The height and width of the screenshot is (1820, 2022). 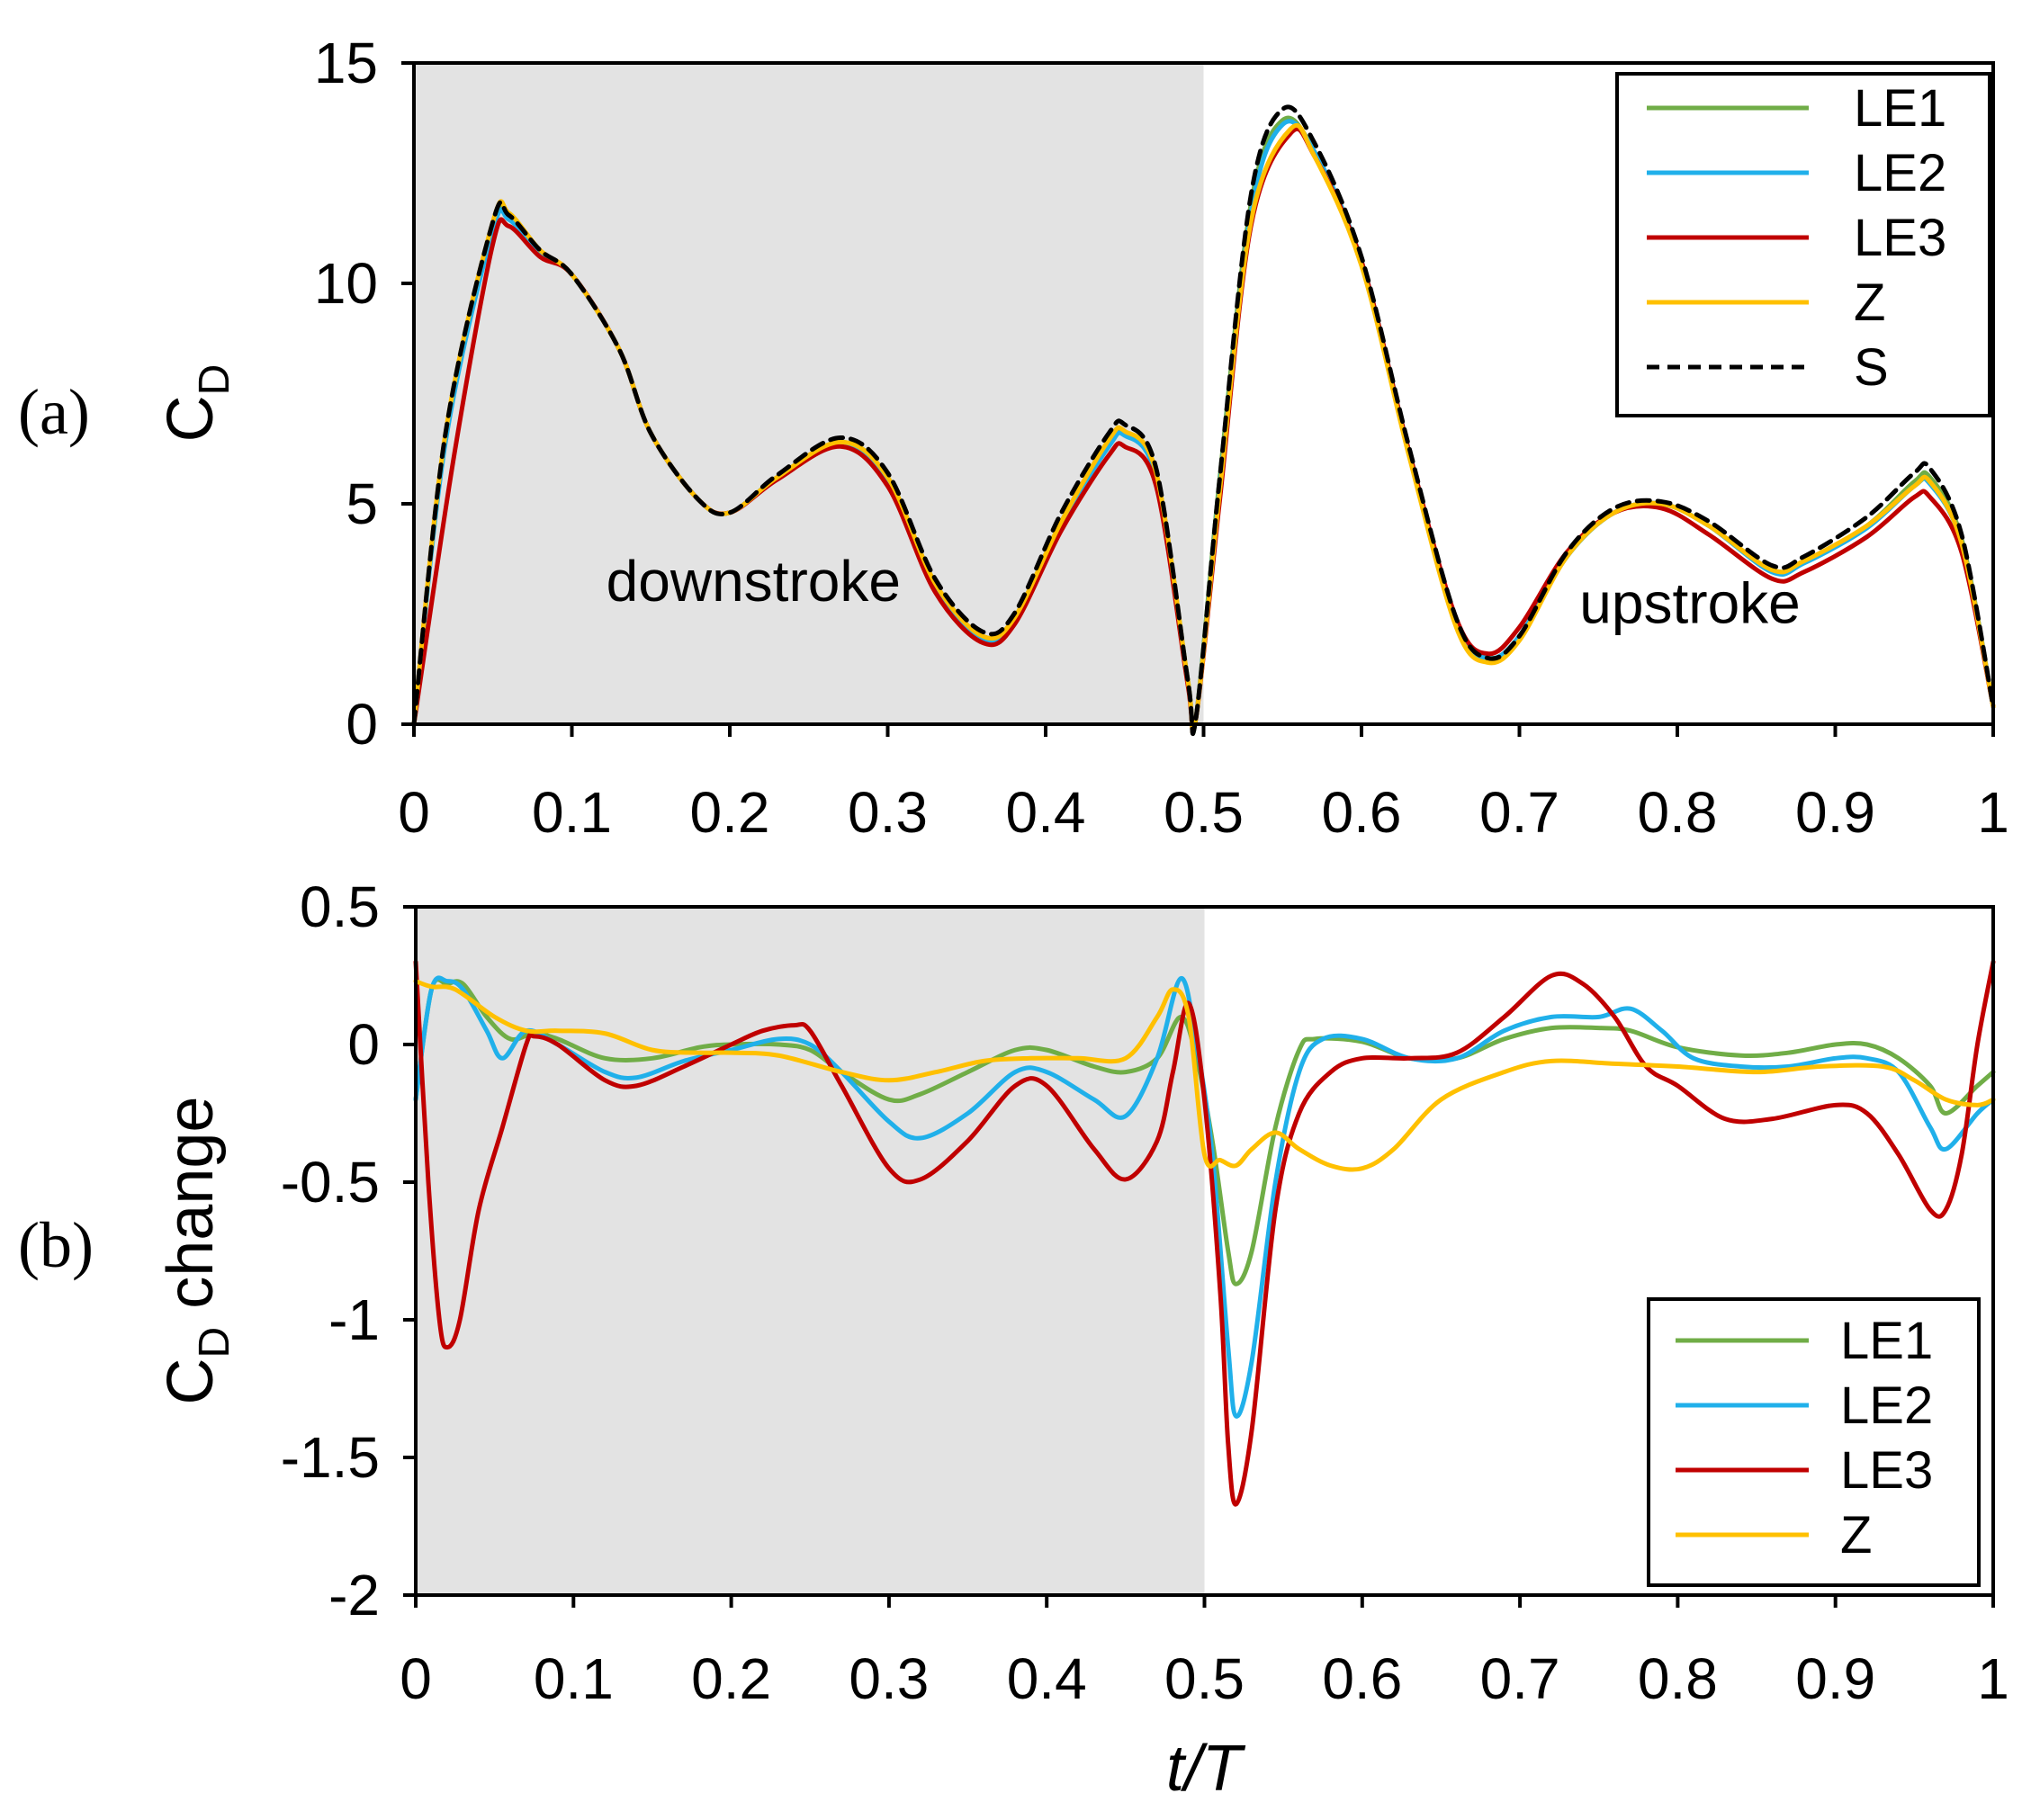 What do you see at coordinates (731, 1678) in the screenshot?
I see `x-tick-label-b: 0.2` at bounding box center [731, 1678].